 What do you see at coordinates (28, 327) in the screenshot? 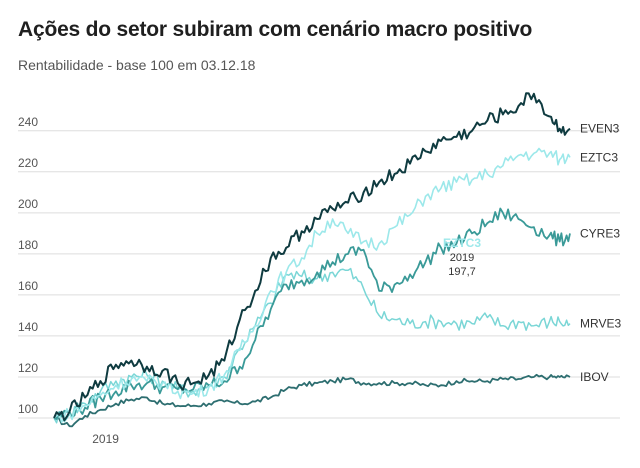
I see `y-tick-label-140: 140` at bounding box center [28, 327].